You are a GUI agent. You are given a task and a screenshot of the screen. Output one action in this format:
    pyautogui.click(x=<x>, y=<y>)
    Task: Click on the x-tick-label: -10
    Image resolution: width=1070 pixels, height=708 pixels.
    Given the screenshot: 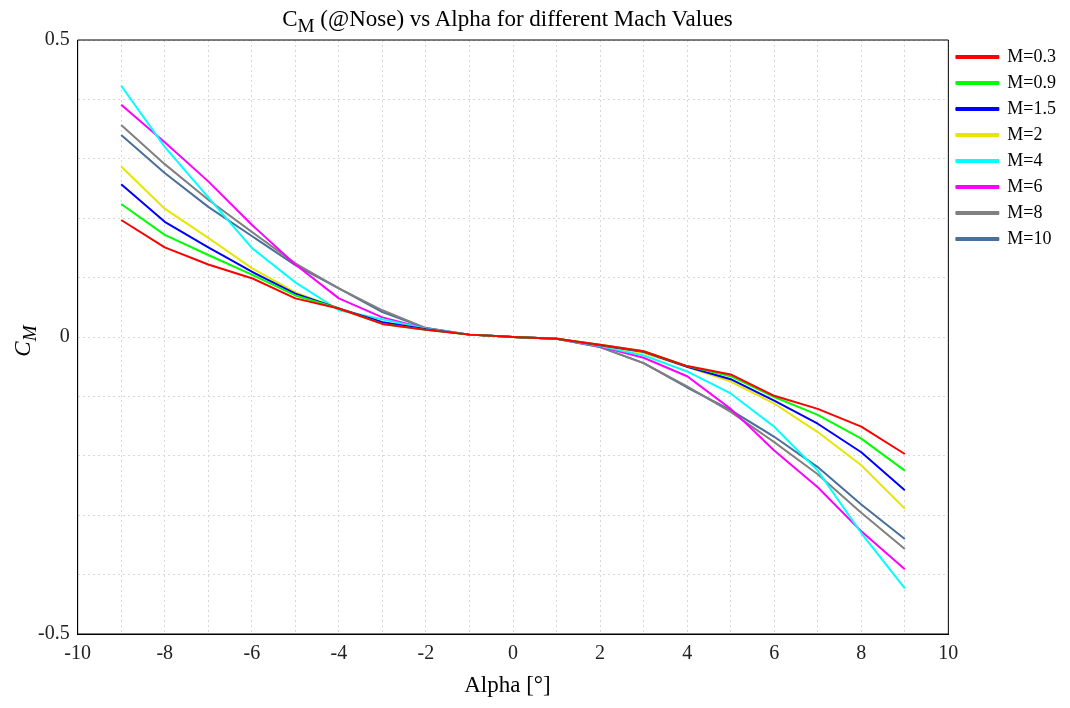 What is the action you would take?
    pyautogui.click(x=77, y=652)
    